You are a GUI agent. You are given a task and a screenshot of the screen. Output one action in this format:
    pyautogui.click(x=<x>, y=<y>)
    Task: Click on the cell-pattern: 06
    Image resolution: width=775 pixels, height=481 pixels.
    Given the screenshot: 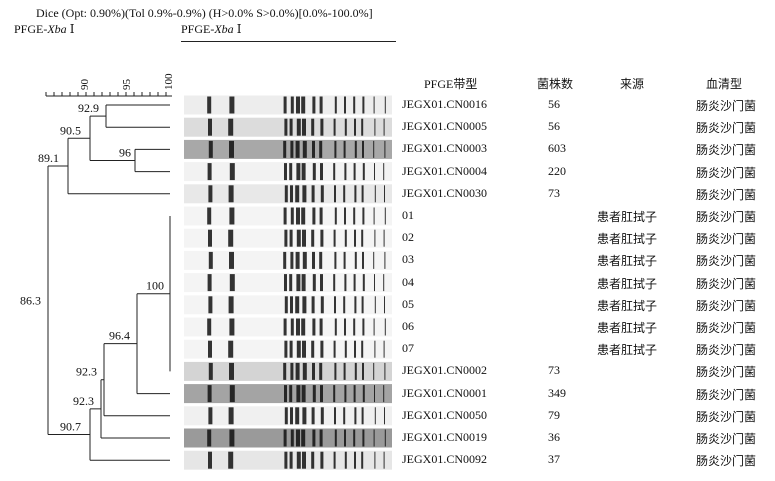 What is the action you would take?
    pyautogui.click(x=408, y=326)
    